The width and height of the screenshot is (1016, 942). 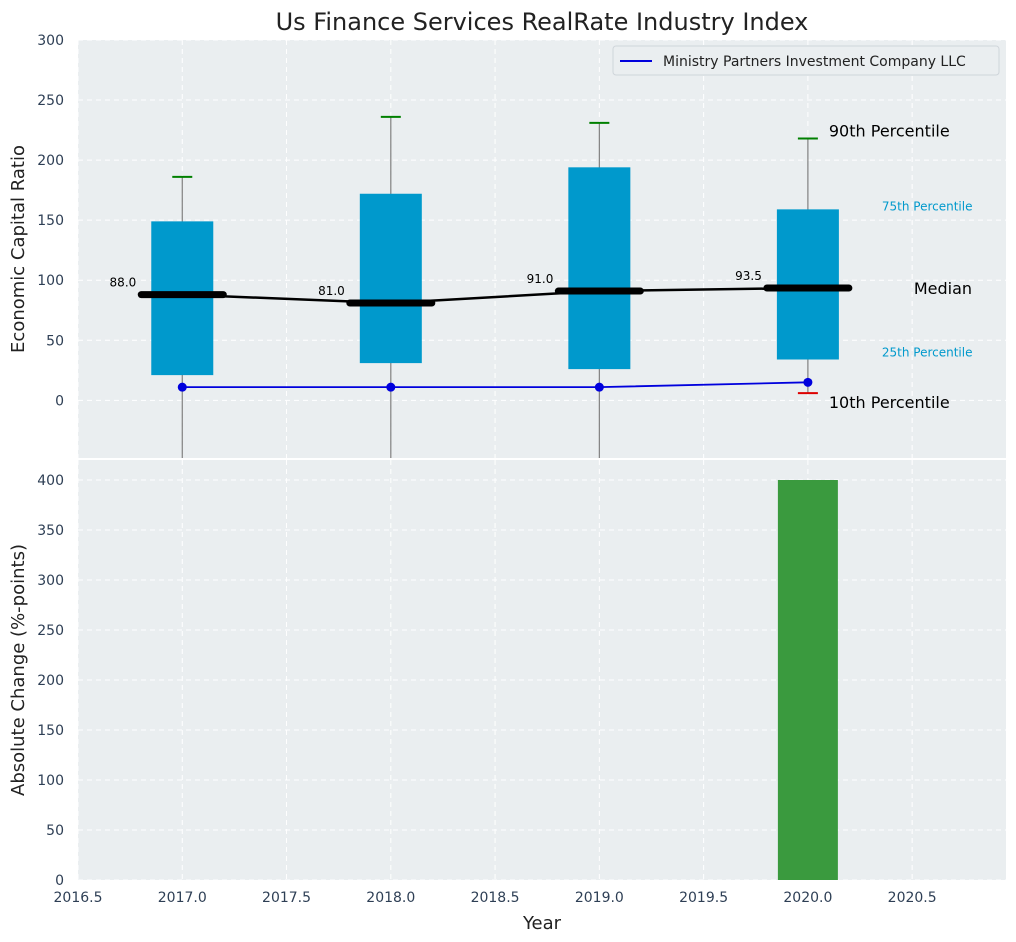 I want to click on top-ytick-label: 300, so click(x=50, y=41).